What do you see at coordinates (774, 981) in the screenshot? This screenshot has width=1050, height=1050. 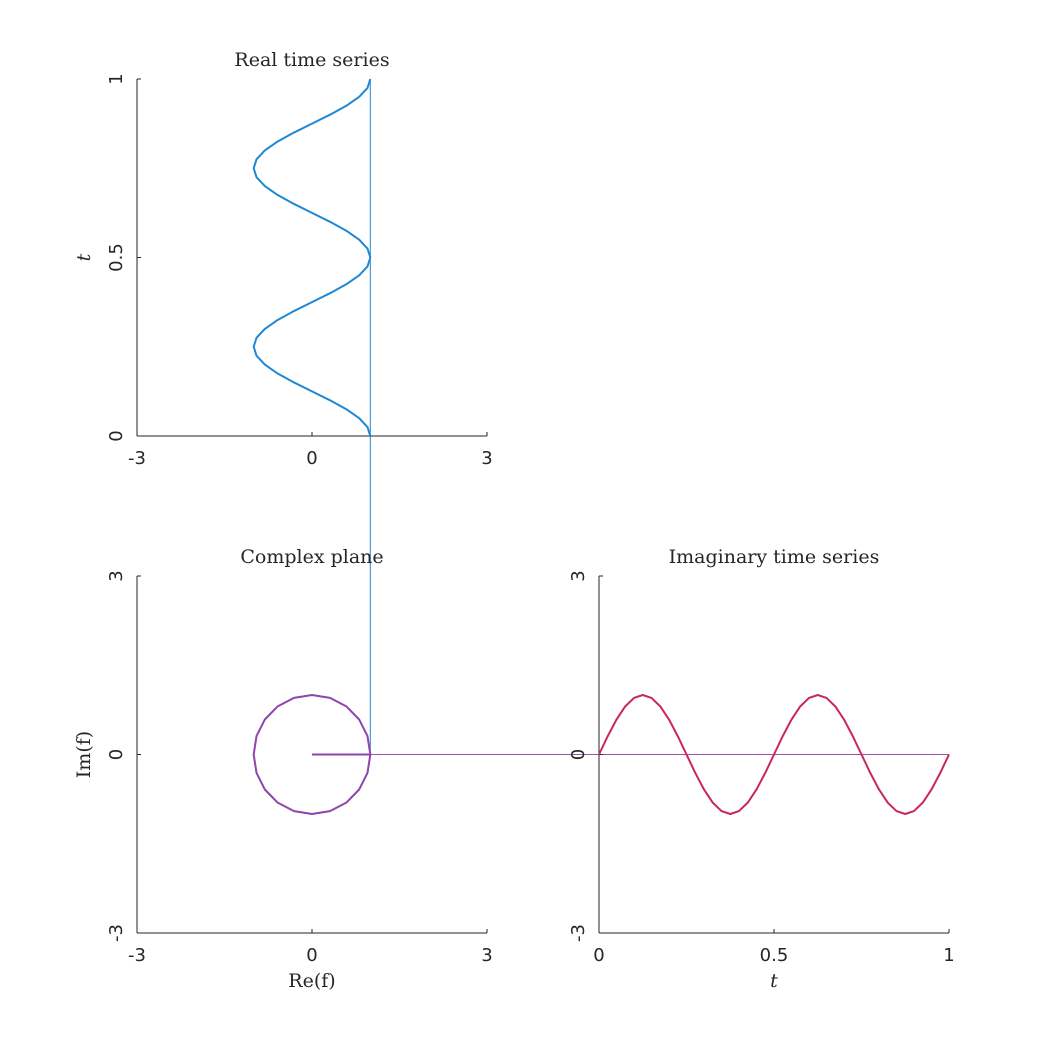 I see `x-axis-label: t` at bounding box center [774, 981].